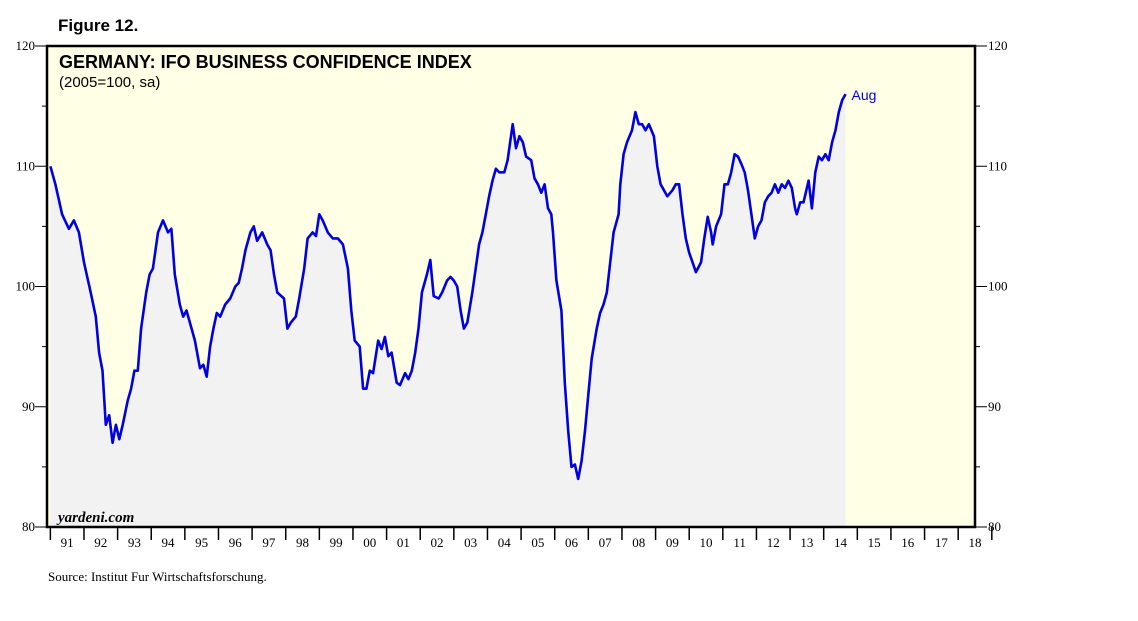 This screenshot has height=621, width=1138. I want to click on x-tick-label: 99, so click(336, 542).